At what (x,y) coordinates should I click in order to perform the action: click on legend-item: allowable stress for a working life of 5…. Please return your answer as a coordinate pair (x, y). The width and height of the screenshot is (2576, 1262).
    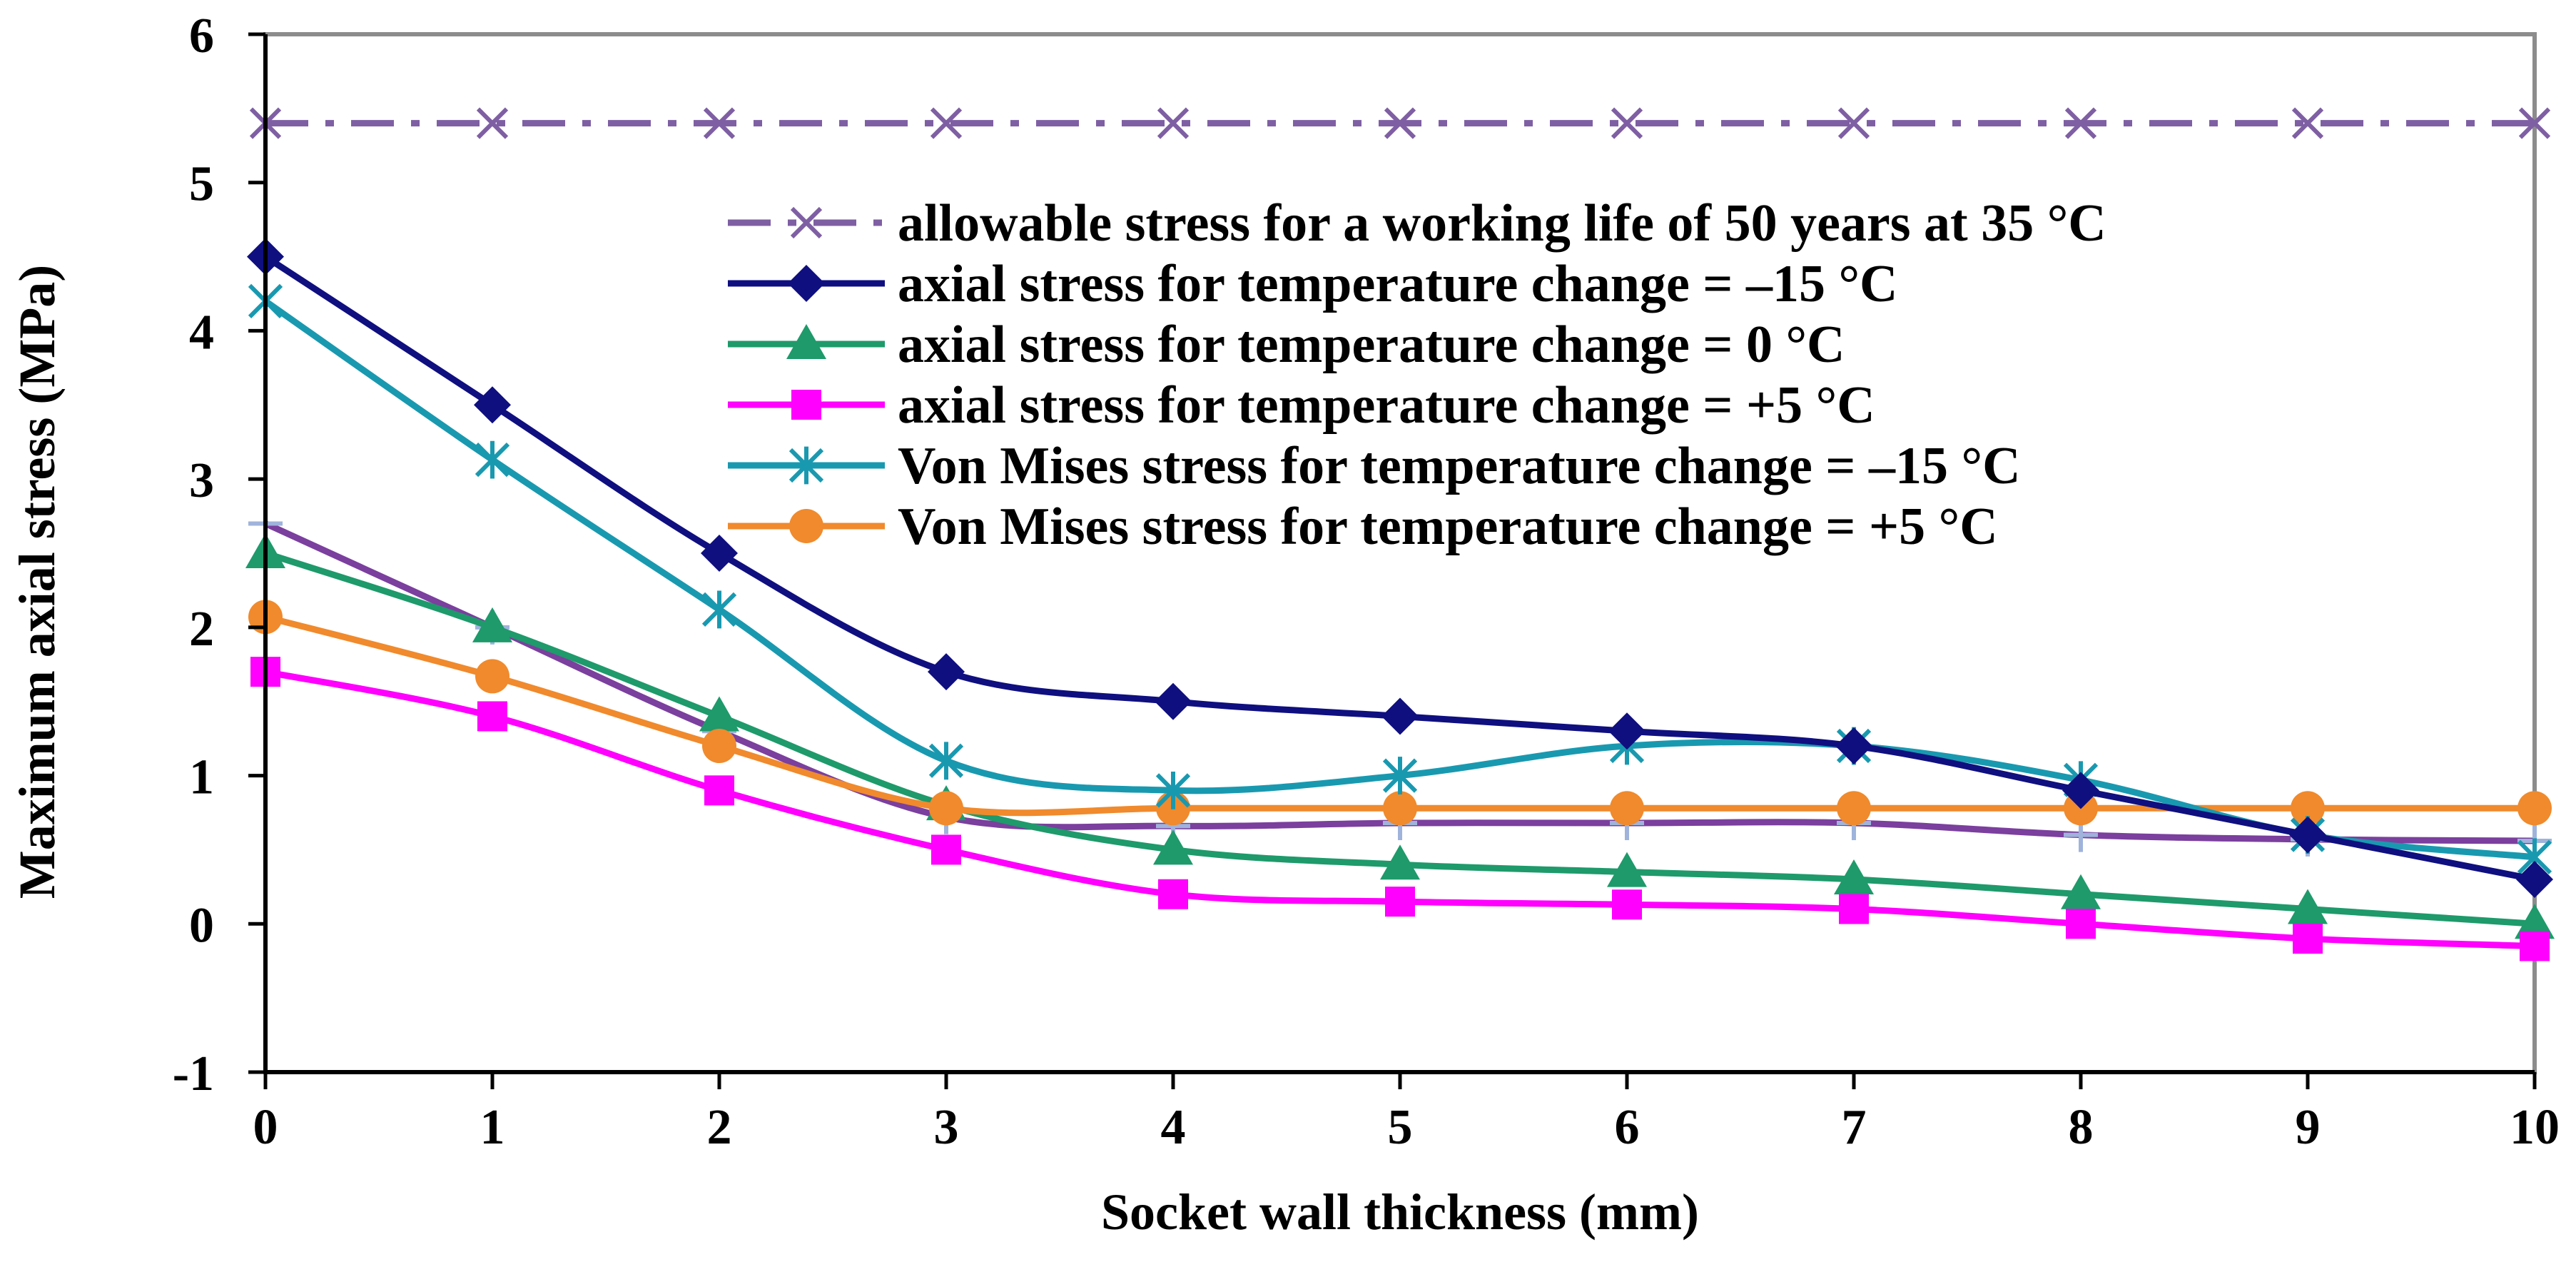
    Looking at the image, I should click on (1417, 223).